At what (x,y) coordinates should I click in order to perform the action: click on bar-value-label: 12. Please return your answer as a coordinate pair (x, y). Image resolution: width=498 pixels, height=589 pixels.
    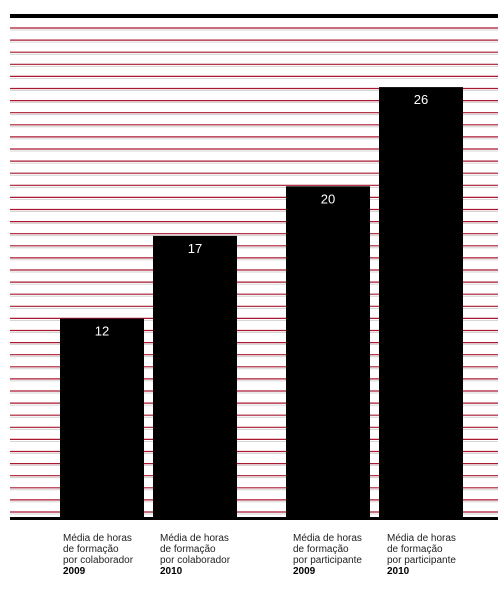
    Looking at the image, I should click on (102, 331).